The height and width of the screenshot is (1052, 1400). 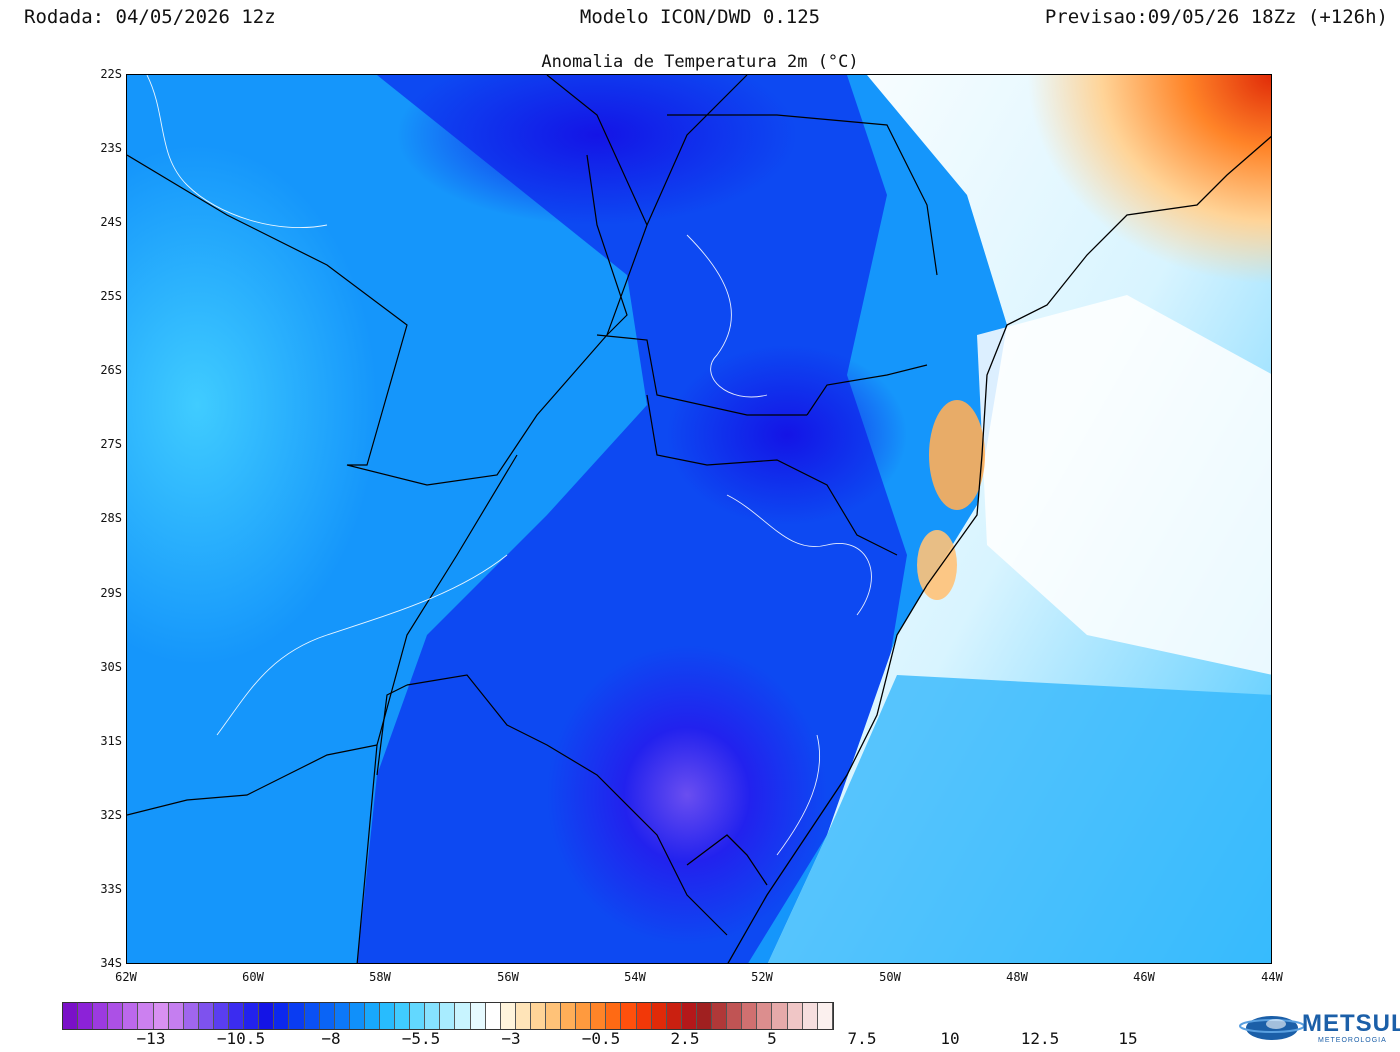 What do you see at coordinates (111, 963) in the screenshot?
I see `lat-label: 34S` at bounding box center [111, 963].